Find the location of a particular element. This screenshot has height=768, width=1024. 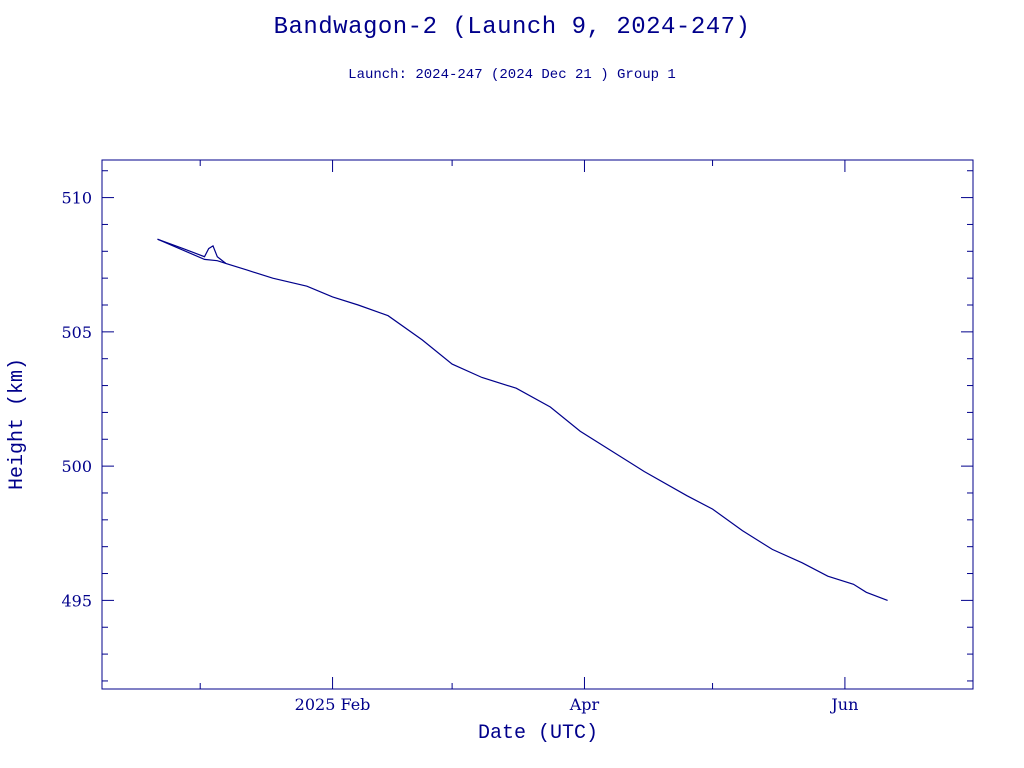

x-tick-label: Apr is located at coordinates (584, 704).